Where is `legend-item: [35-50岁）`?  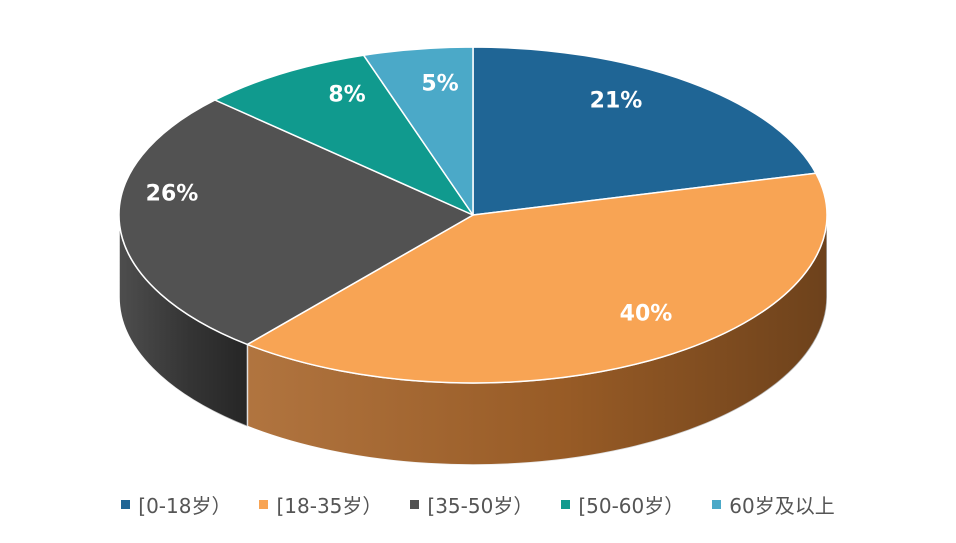
legend-item: [35-50岁） is located at coordinates (471, 504).